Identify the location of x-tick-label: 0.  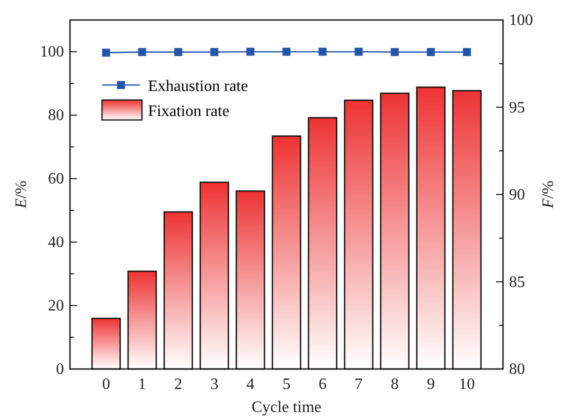
(106, 384).